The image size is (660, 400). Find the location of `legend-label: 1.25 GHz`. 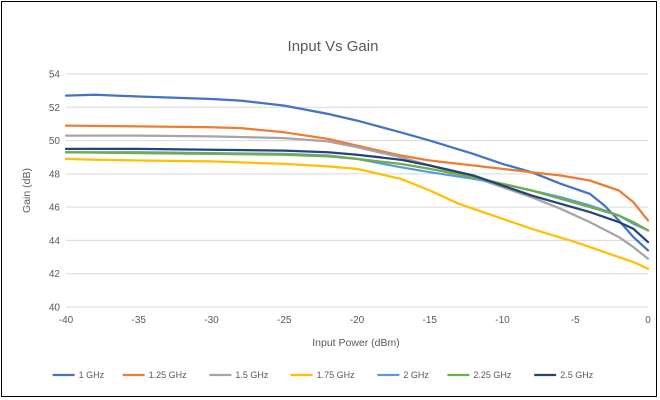

legend-label: 1.25 GHz is located at coordinates (168, 375).